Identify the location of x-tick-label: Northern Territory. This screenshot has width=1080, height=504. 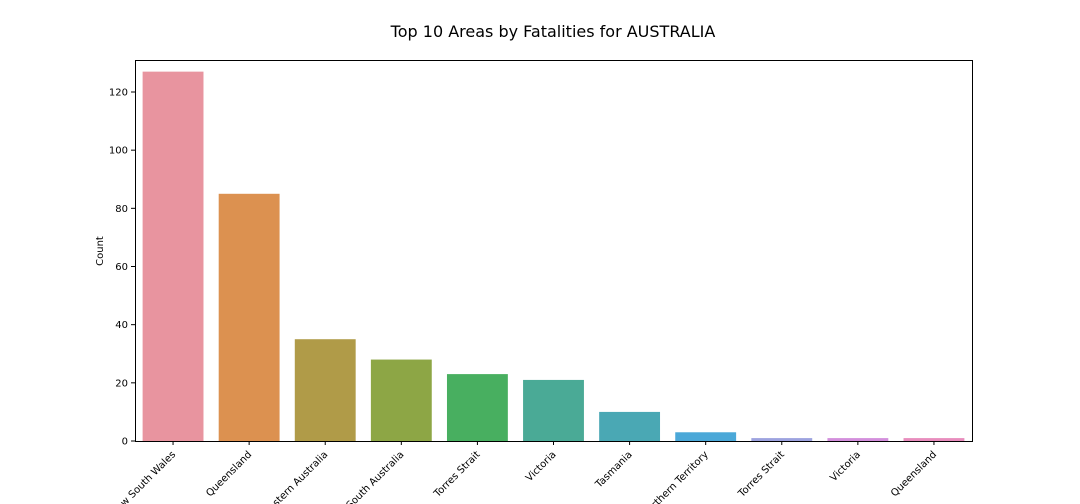
(675, 476).